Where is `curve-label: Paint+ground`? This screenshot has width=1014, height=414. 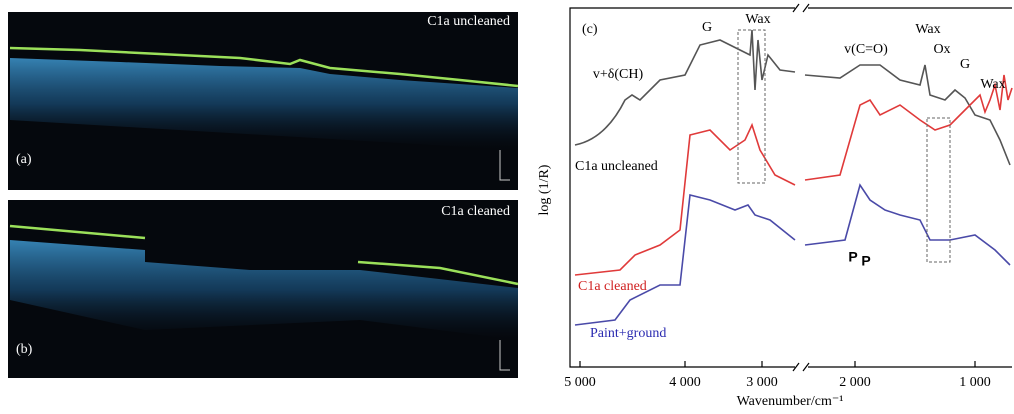
curve-label: Paint+ground is located at coordinates (628, 333).